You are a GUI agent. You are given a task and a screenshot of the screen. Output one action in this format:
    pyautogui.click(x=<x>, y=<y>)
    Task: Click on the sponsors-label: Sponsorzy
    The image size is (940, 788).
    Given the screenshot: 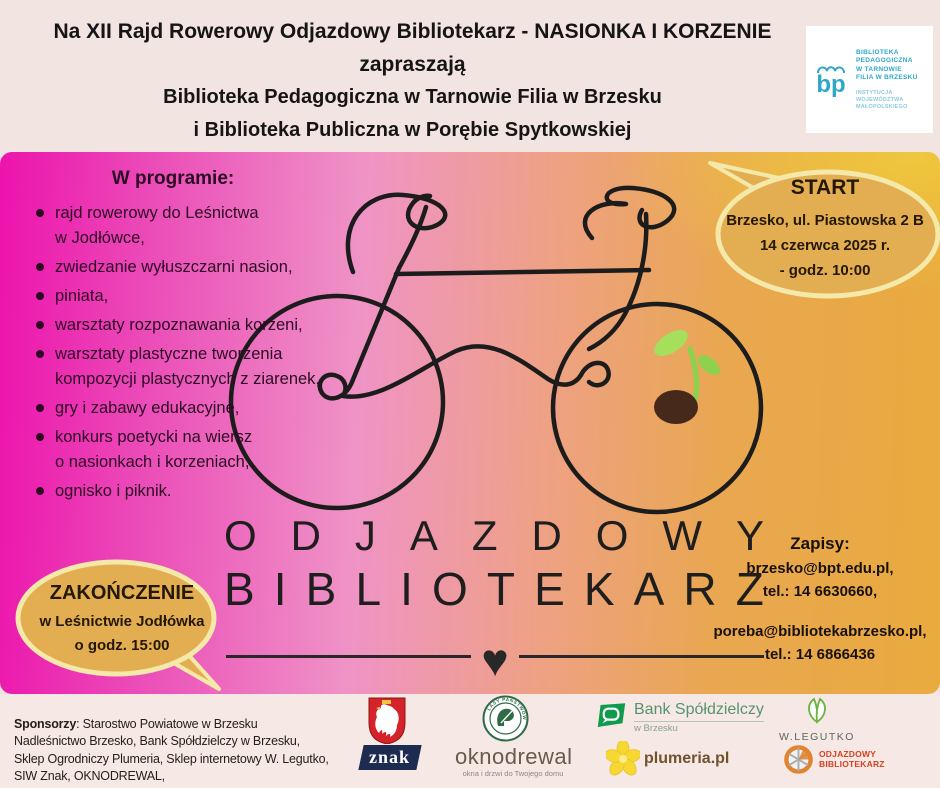 What is the action you would take?
    pyautogui.click(x=45, y=723)
    